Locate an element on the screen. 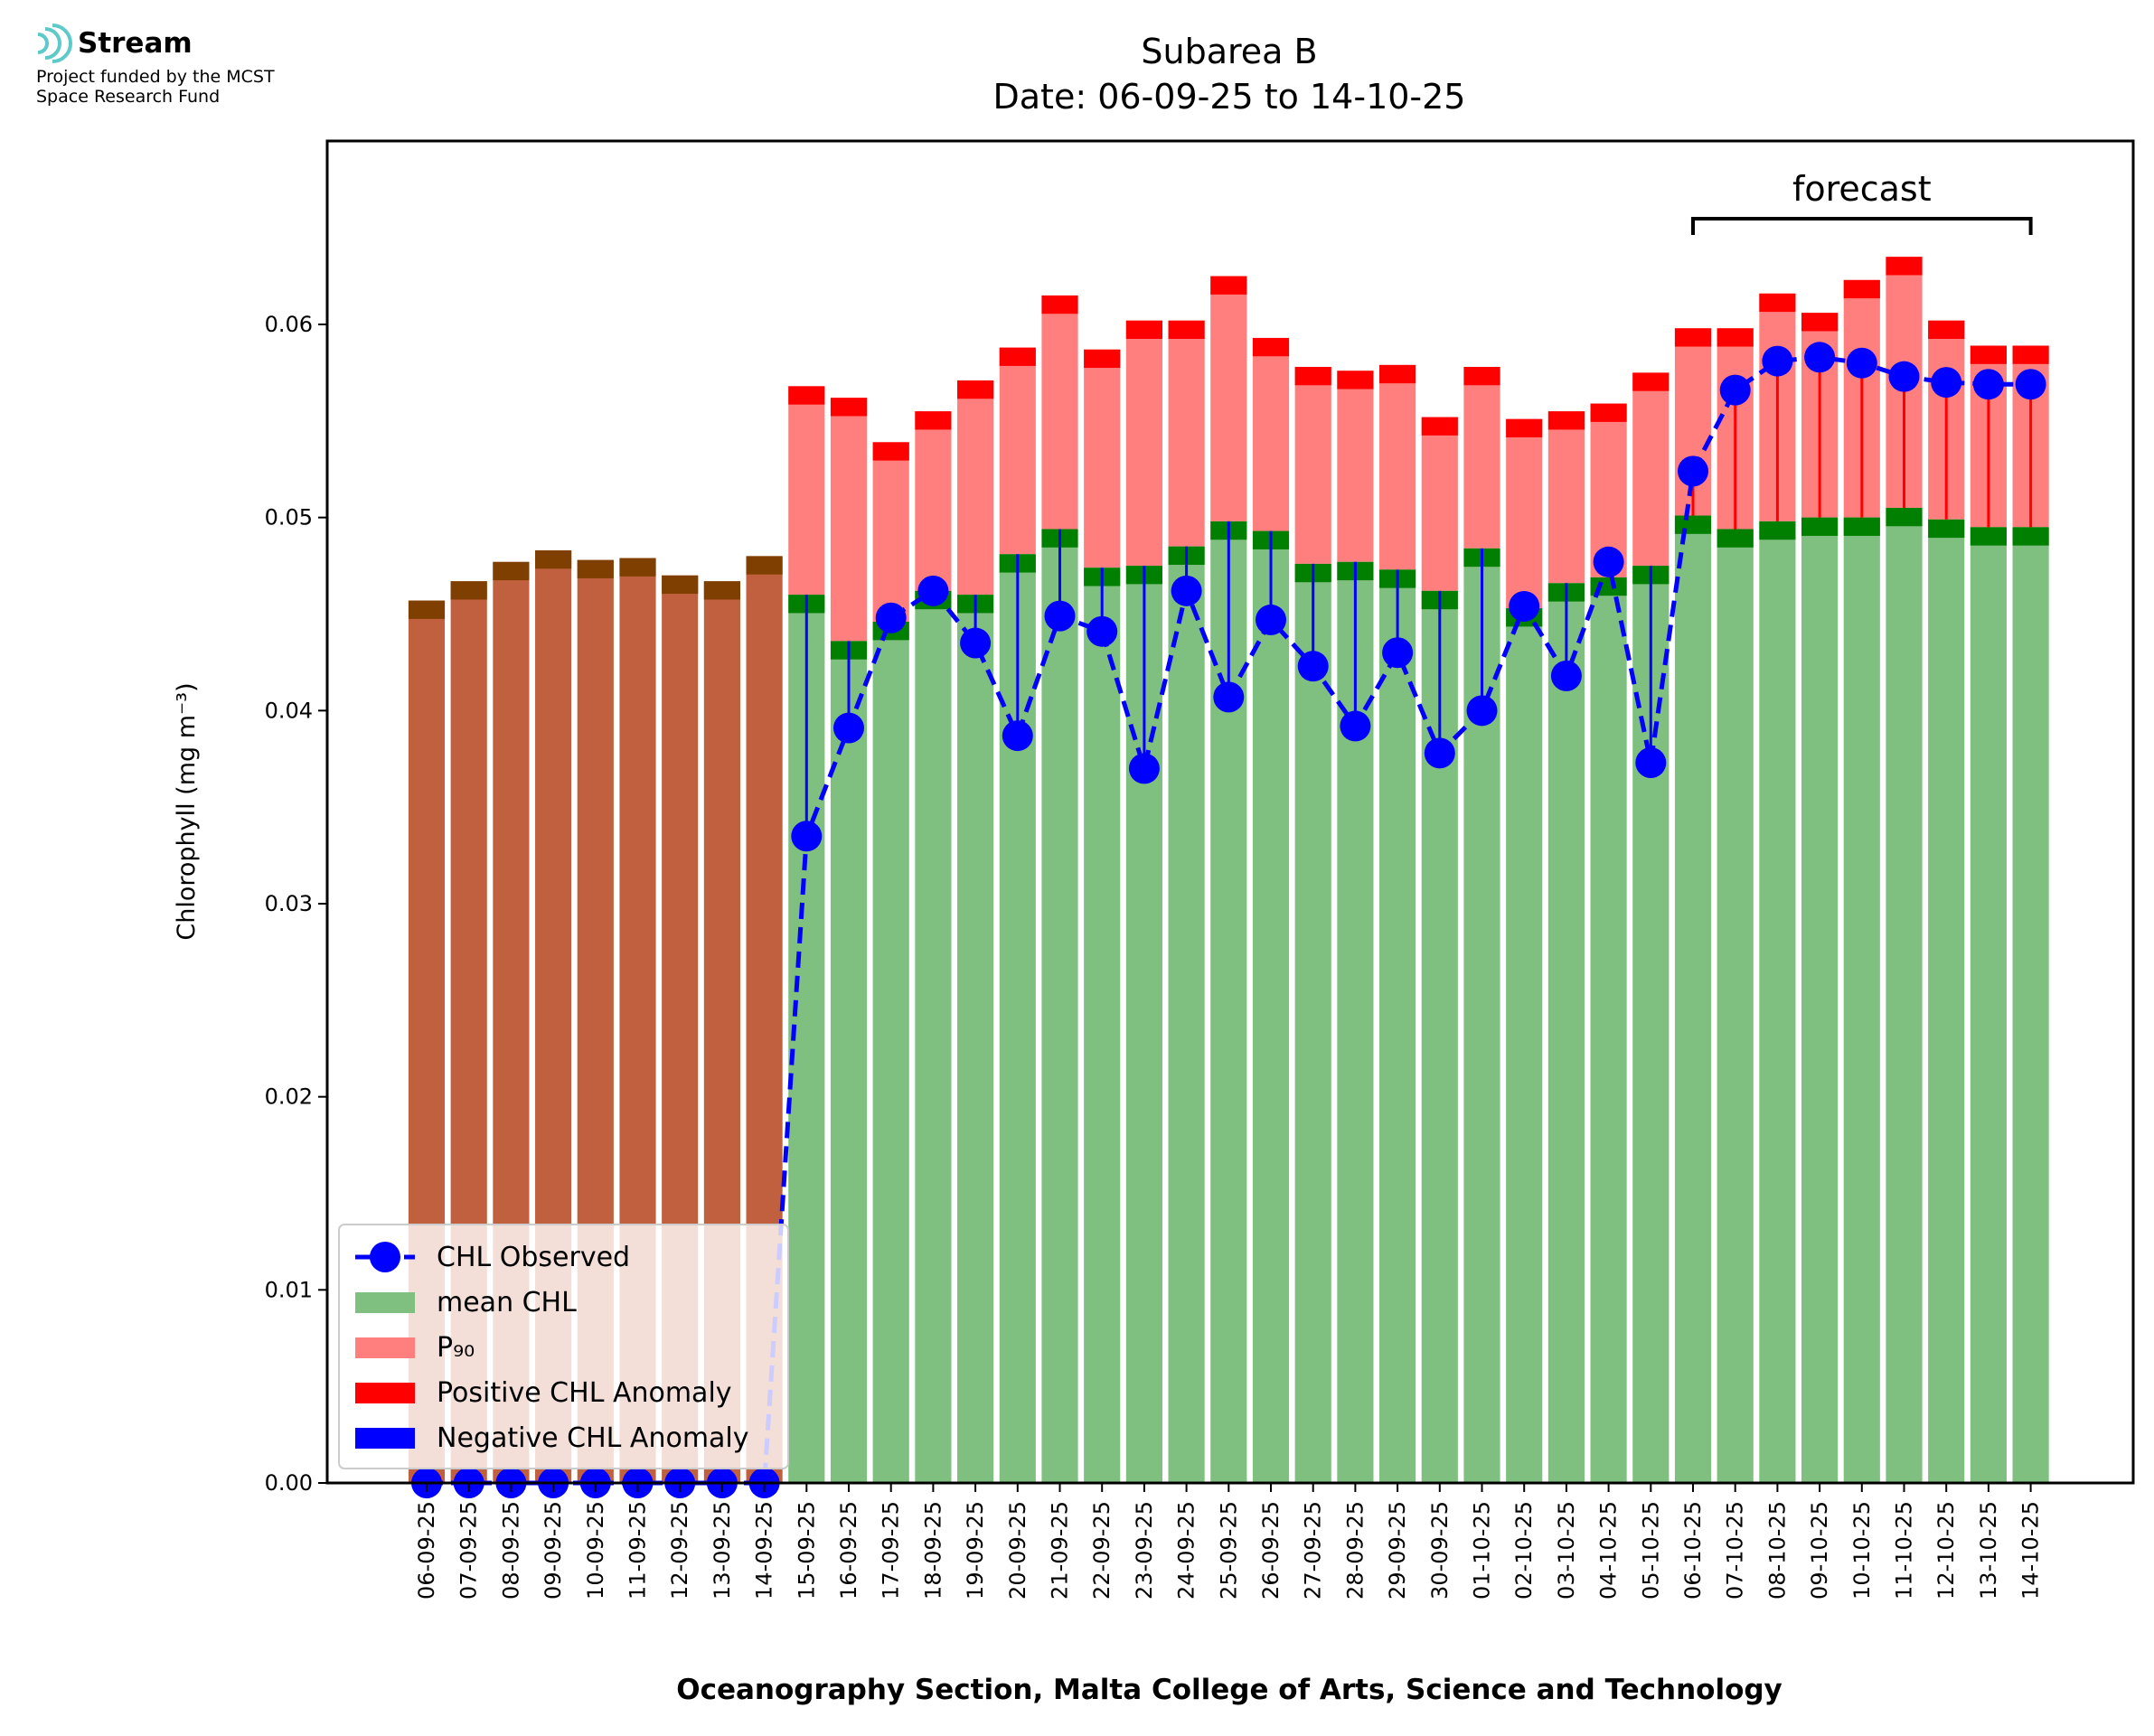  y-tick-label: 0.04 is located at coordinates (289, 711).